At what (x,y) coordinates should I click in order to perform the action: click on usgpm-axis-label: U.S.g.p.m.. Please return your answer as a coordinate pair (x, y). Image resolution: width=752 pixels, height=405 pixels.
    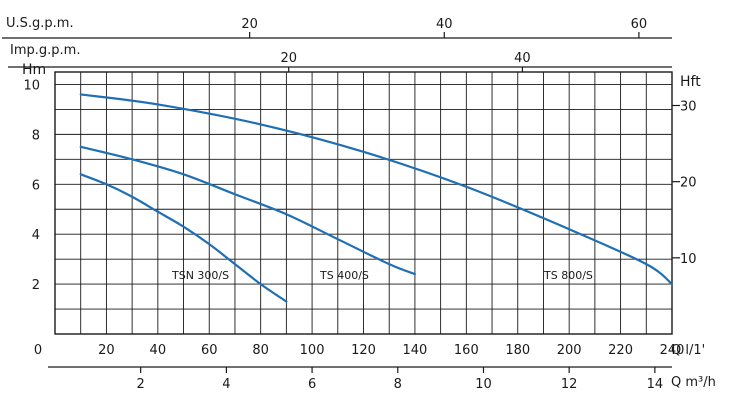
    Looking at the image, I should click on (40, 23).